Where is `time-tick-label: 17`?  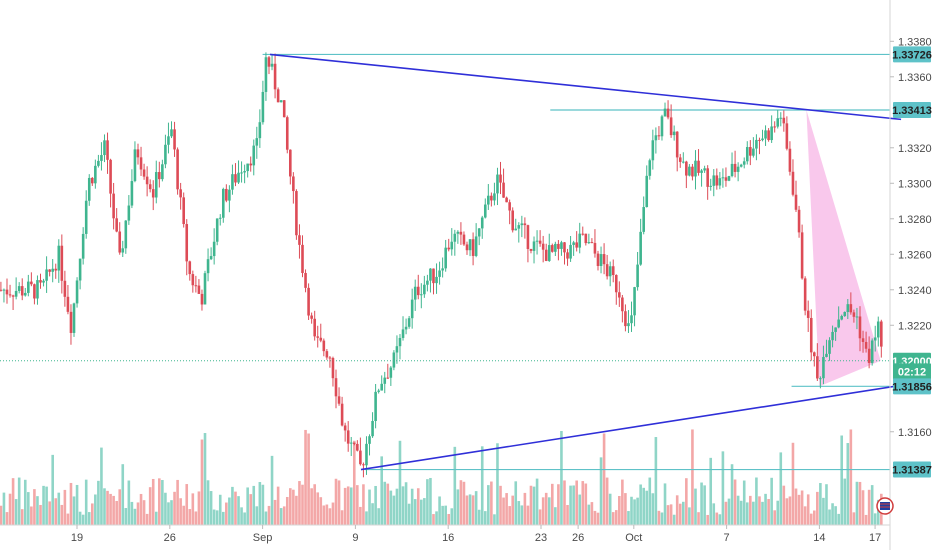 time-tick-label: 17 is located at coordinates (875, 538).